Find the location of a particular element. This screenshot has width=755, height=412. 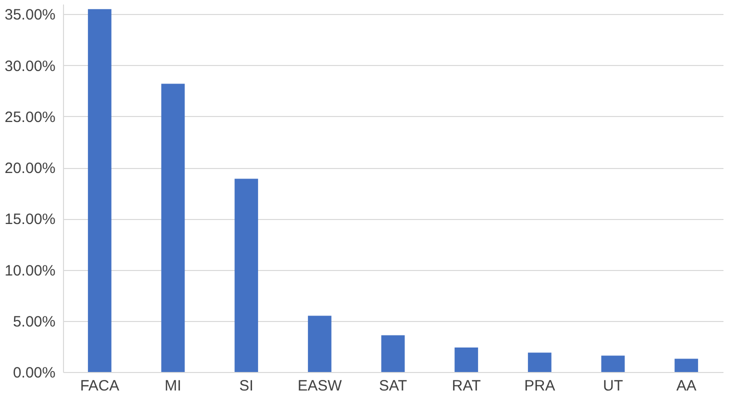

y-tick-label: 20.00% is located at coordinates (30, 169).